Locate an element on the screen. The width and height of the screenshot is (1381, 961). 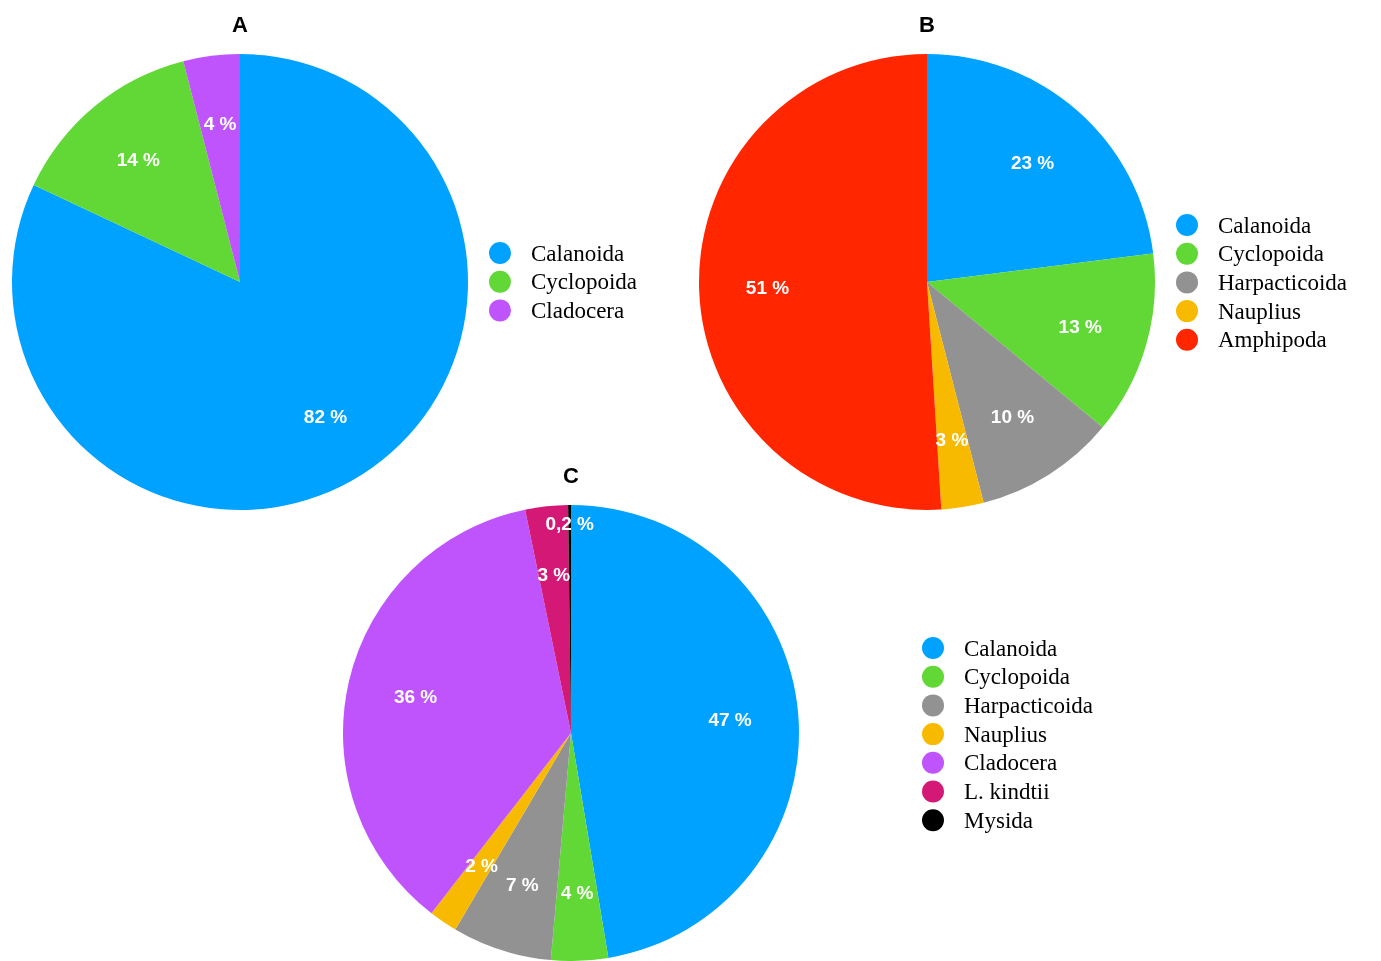
data-label: 14 % is located at coordinates (138, 159).